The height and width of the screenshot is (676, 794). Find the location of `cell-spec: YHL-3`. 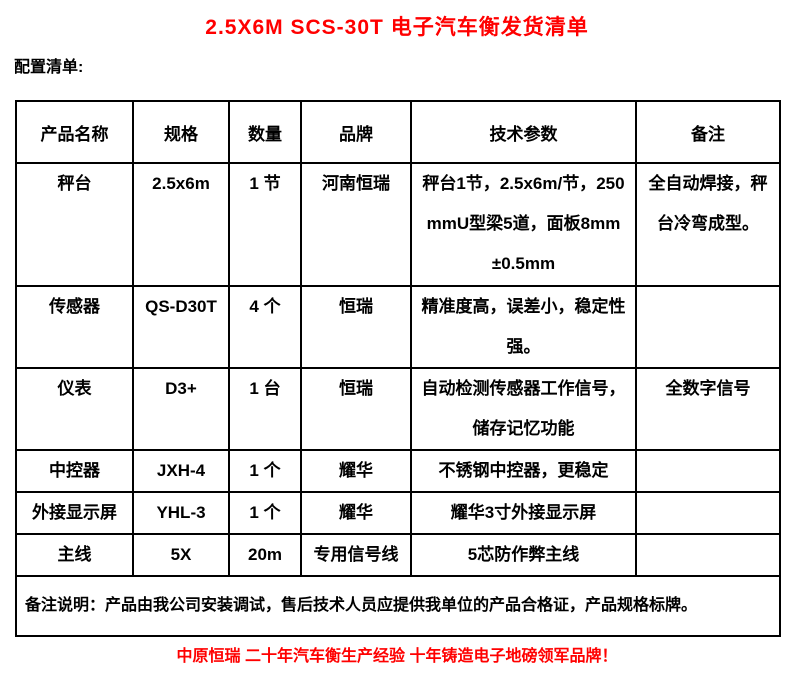

cell-spec: YHL-3 is located at coordinates (181, 512).